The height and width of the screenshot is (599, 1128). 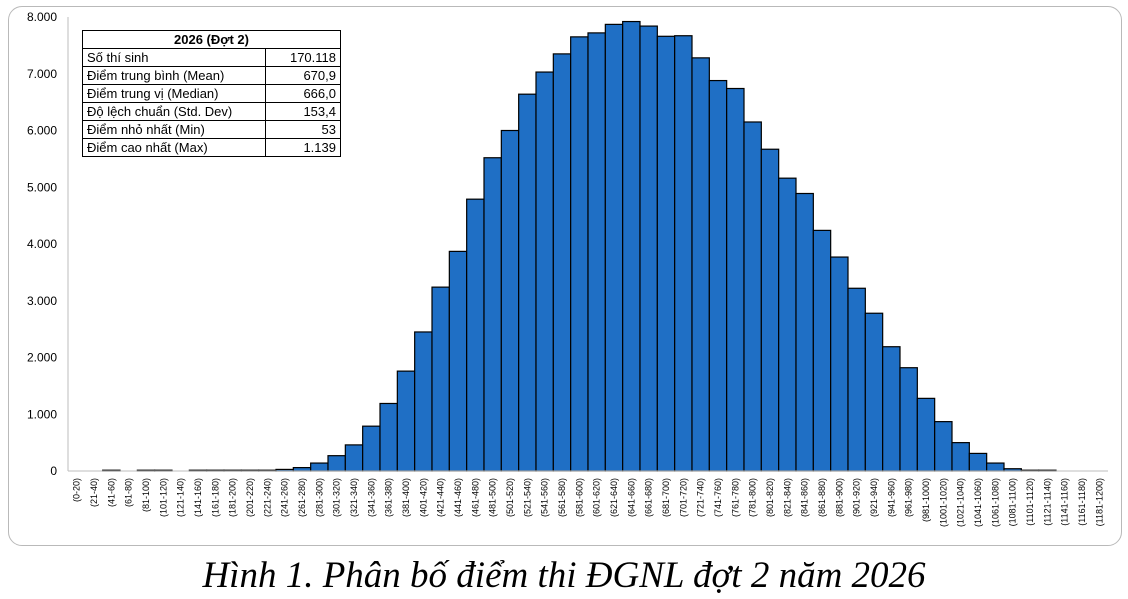 What do you see at coordinates (42, 74) in the screenshot?
I see `y-tick-label: 7.000` at bounding box center [42, 74].